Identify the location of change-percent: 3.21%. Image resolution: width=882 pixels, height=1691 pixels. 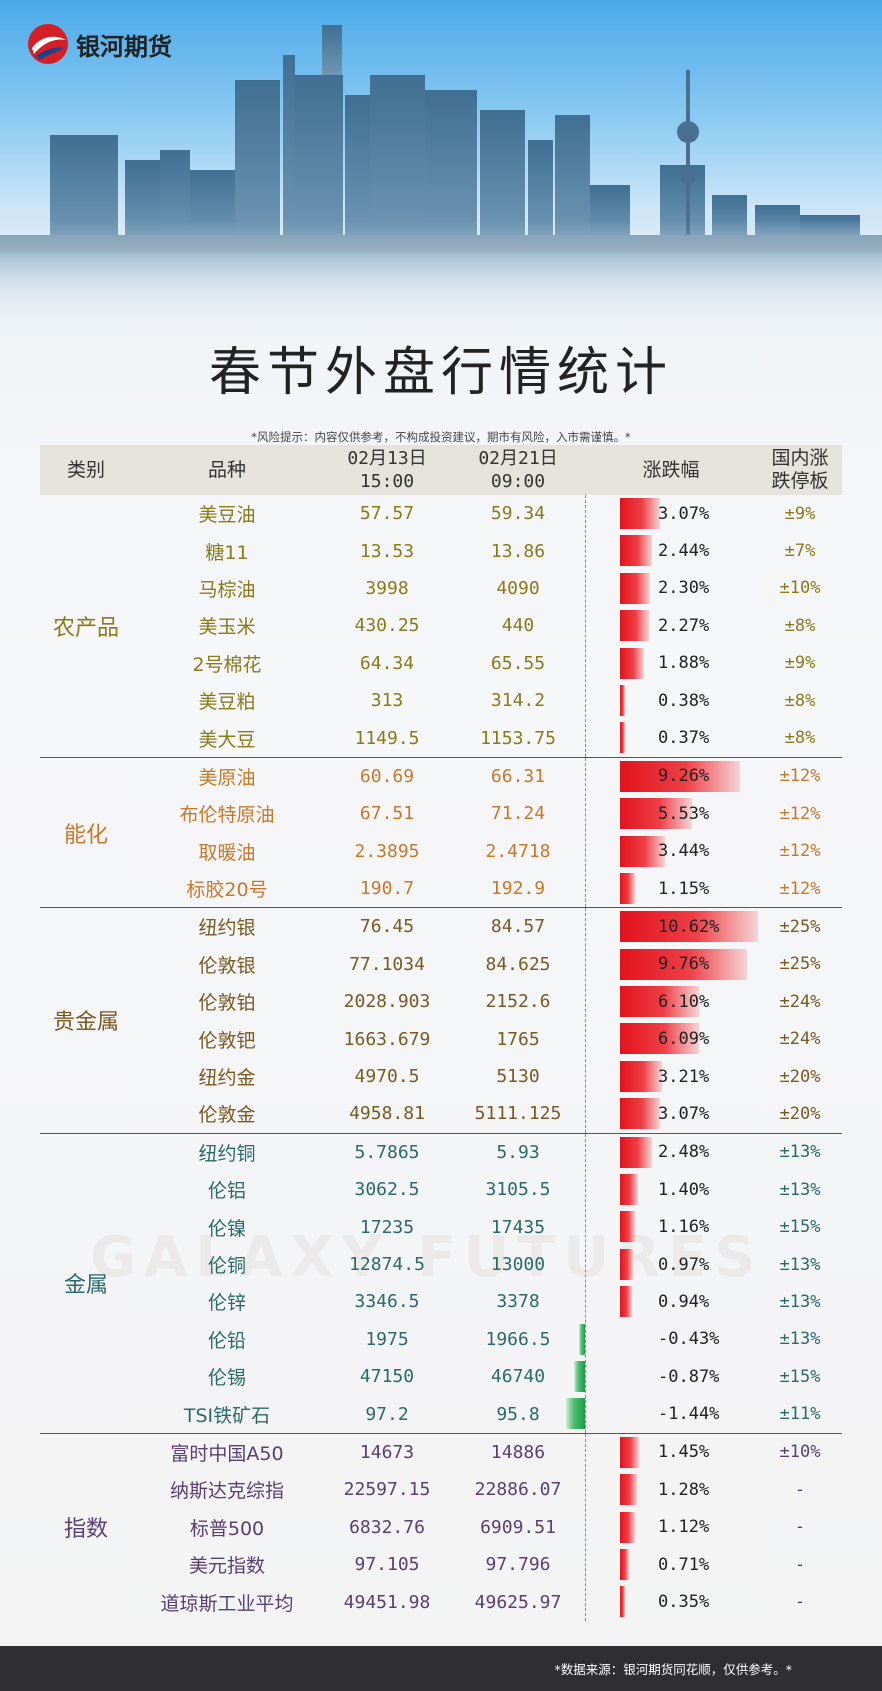
(684, 1076).